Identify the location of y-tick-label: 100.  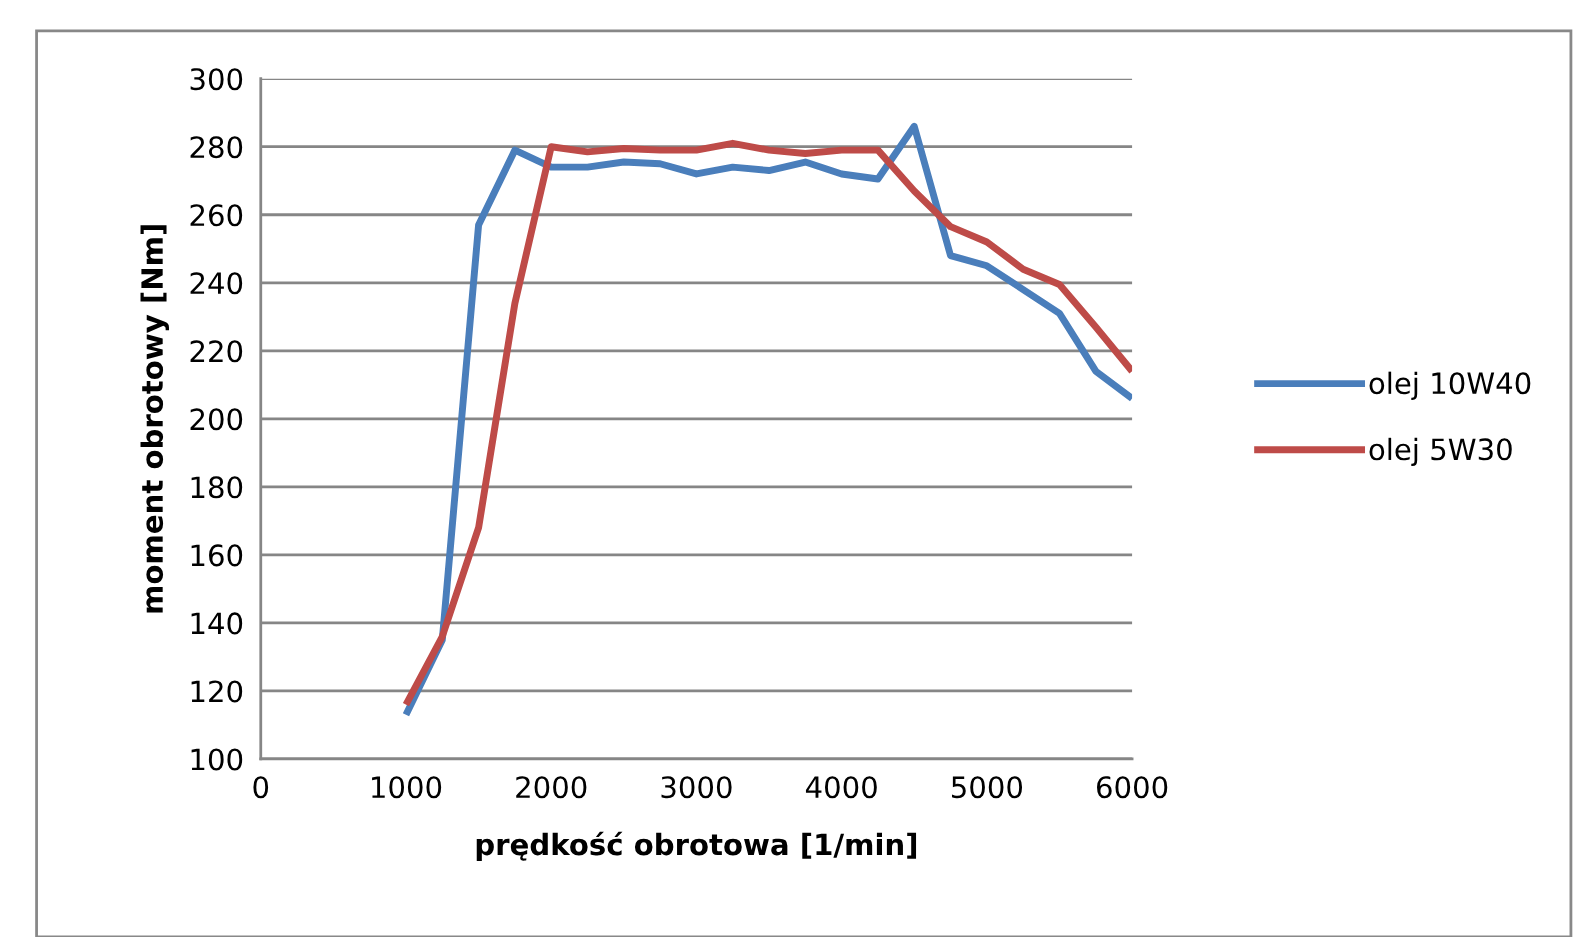
(217, 759).